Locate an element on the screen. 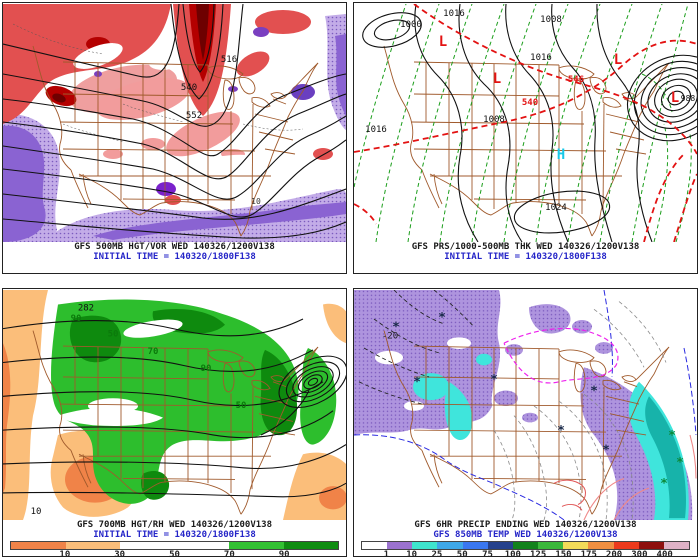 This screenshot has width=700, height=560. colorbar-tick-label: 150 is located at coordinates (563, 555).